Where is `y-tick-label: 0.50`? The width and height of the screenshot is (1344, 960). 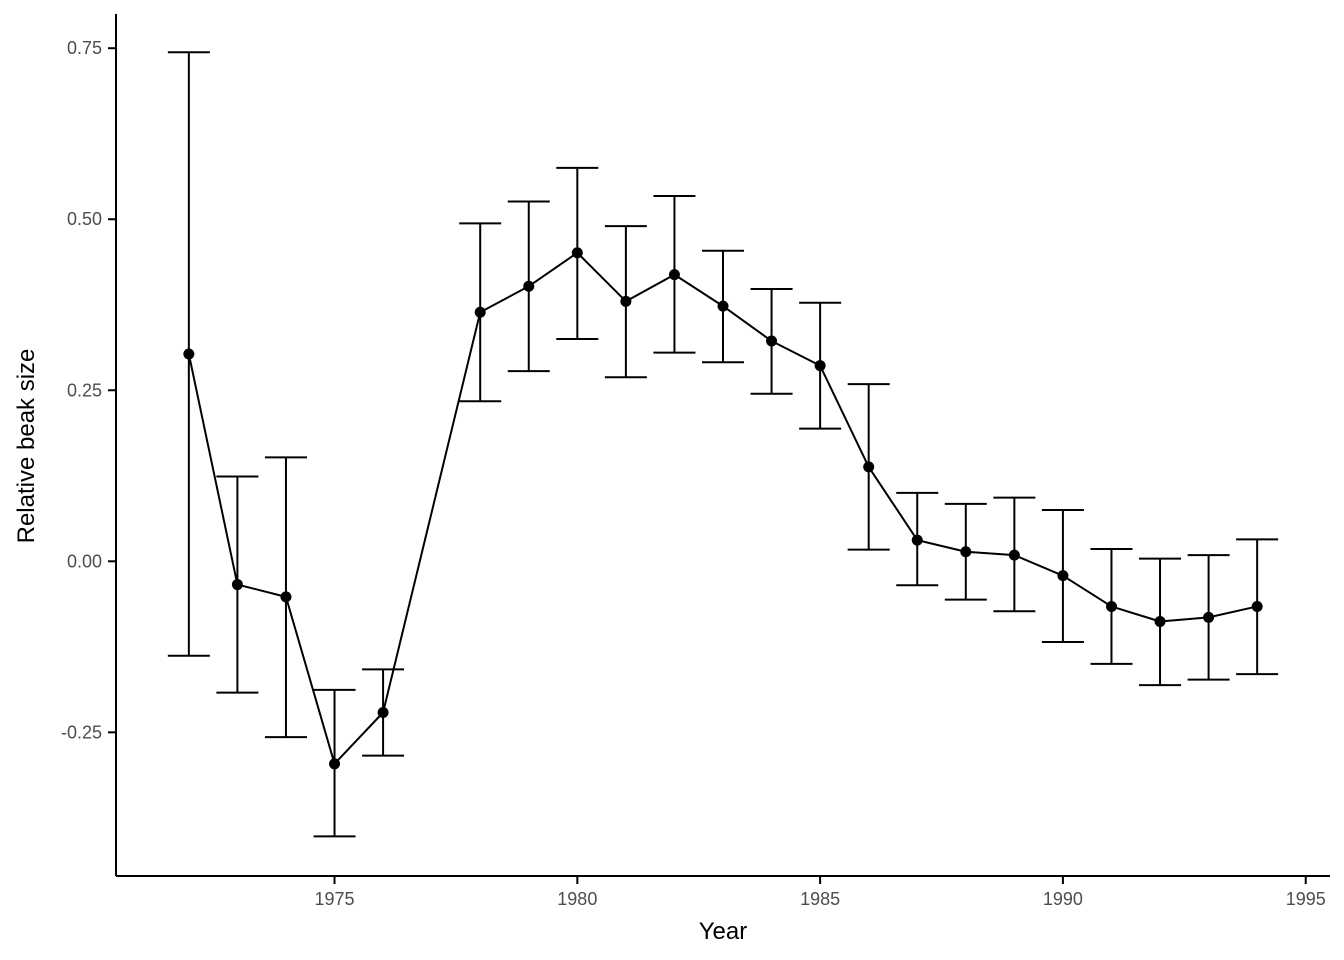
y-tick-label: 0.50 is located at coordinates (84, 219).